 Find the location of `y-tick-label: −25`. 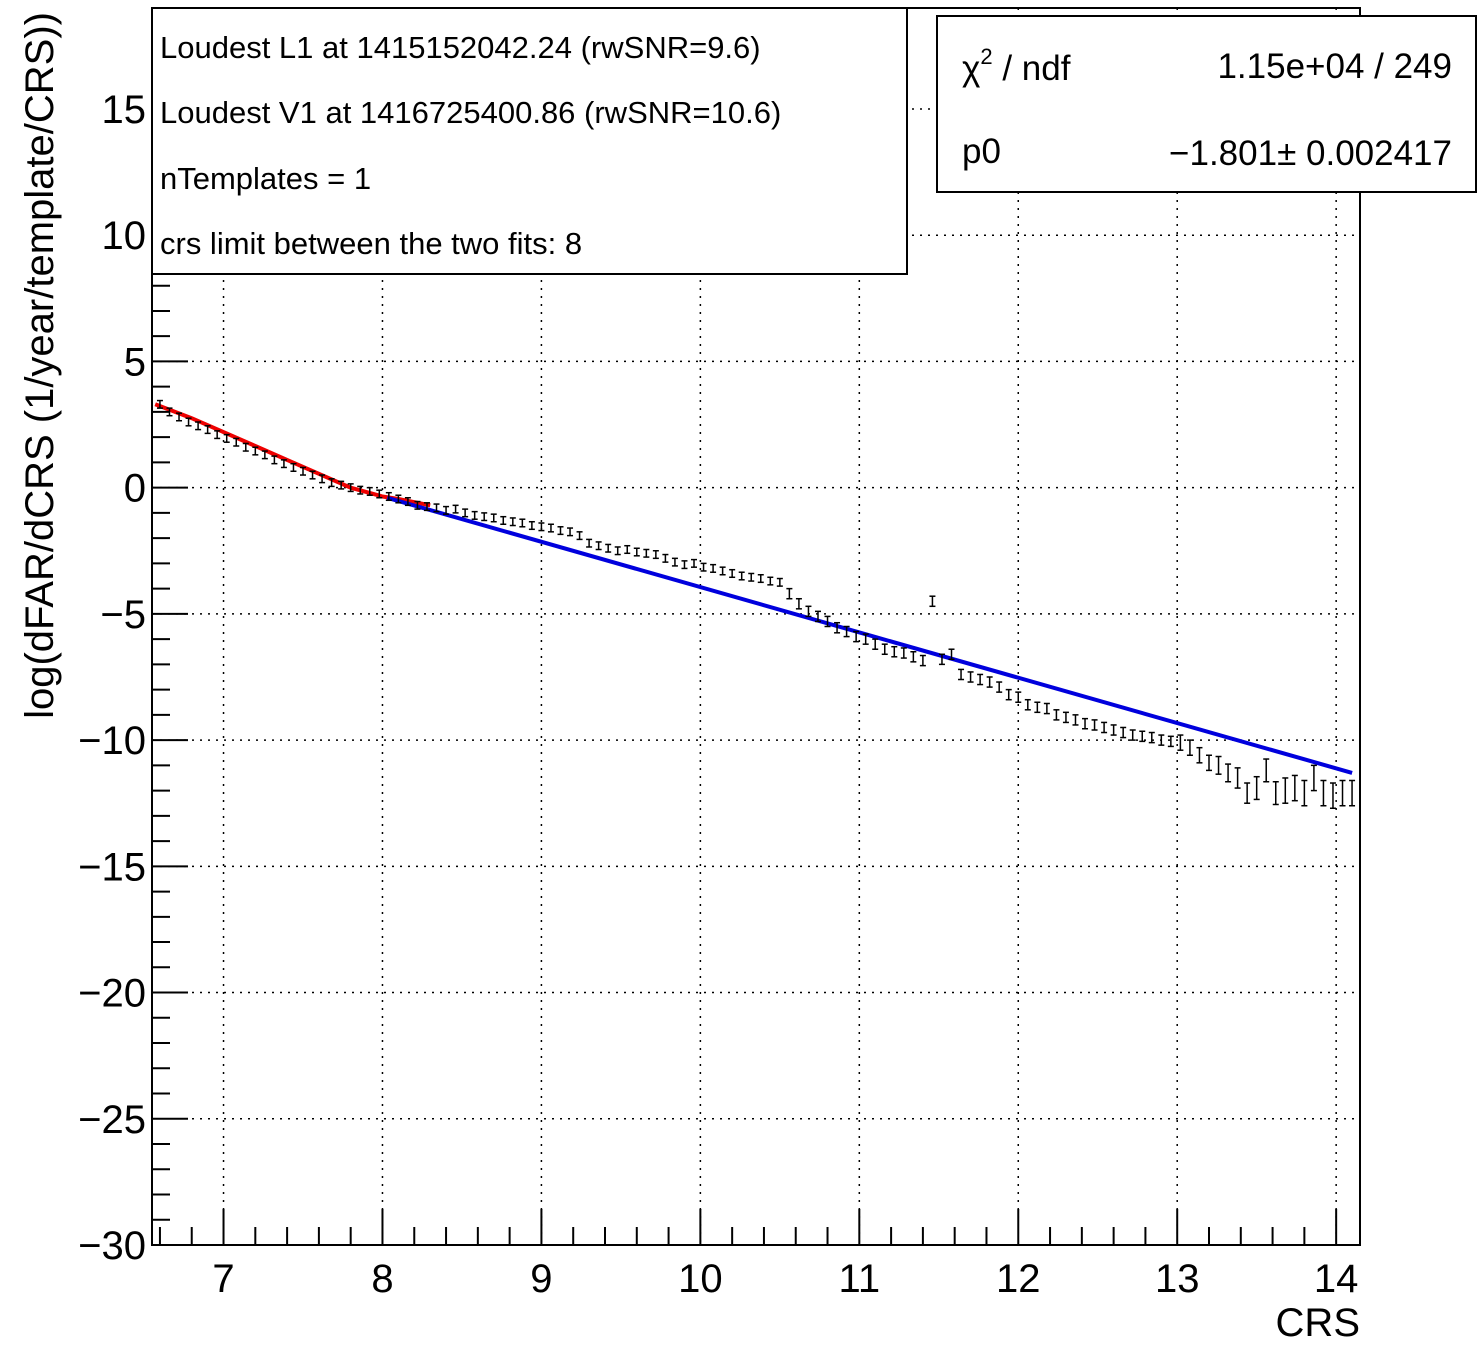

y-tick-label: −25 is located at coordinates (112, 1120).